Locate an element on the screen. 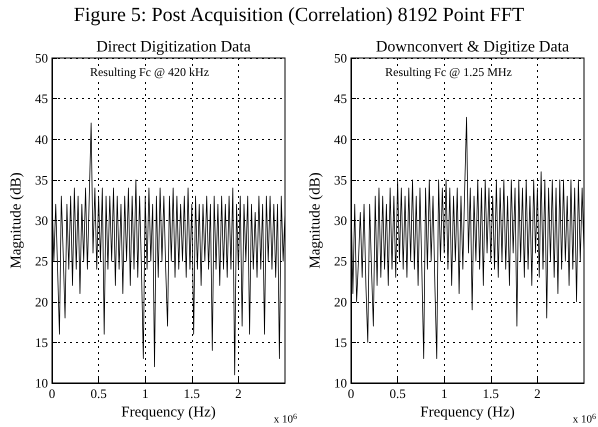 The height and width of the screenshot is (427, 598). annotation: Resulting Fc @ 420 kHz is located at coordinates (150, 72).